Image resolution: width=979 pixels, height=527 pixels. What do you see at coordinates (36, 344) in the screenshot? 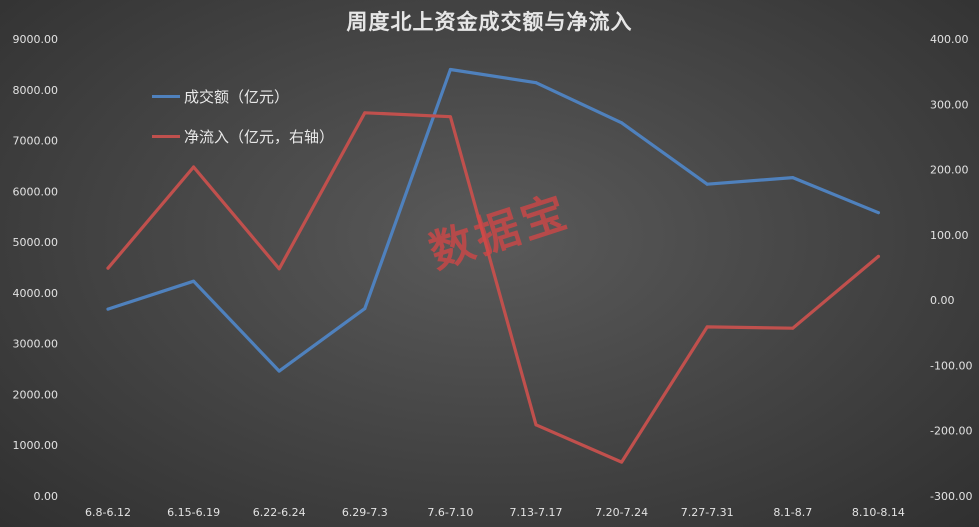
I see `left-tick-label: 3000.00` at bounding box center [36, 344].